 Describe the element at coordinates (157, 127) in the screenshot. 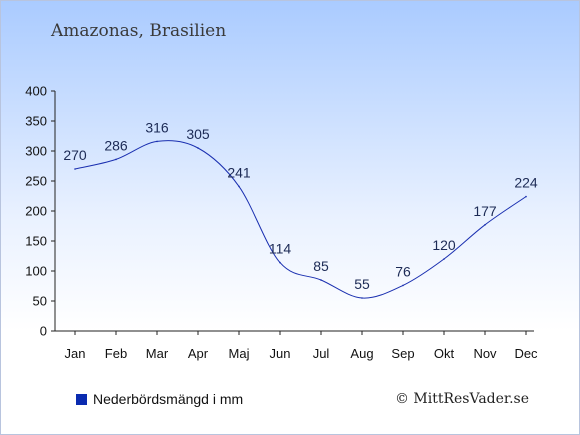

I see `data-label: 316` at that location.